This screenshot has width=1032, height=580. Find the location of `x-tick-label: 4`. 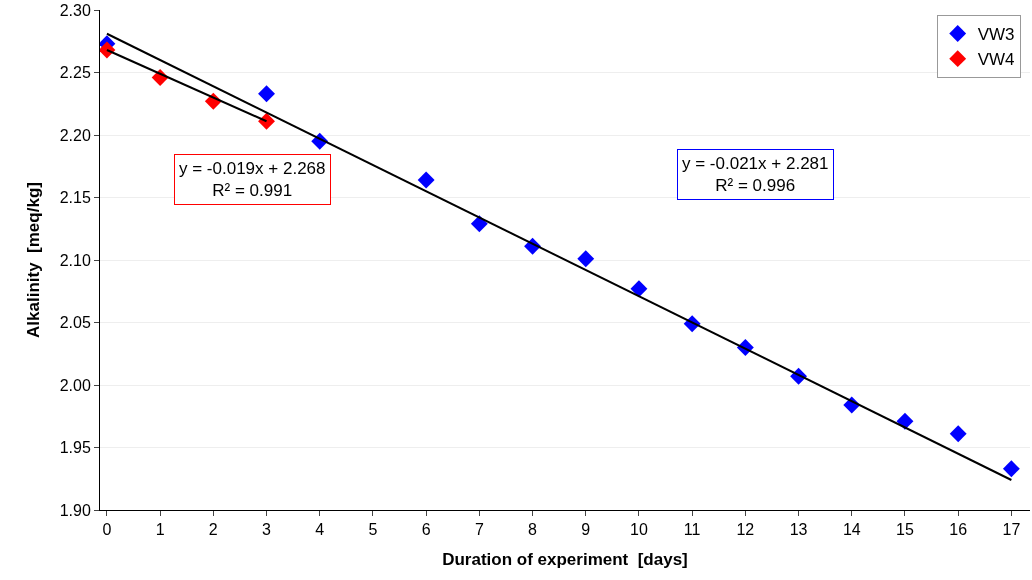

x-tick-label: 4 is located at coordinates (320, 530).